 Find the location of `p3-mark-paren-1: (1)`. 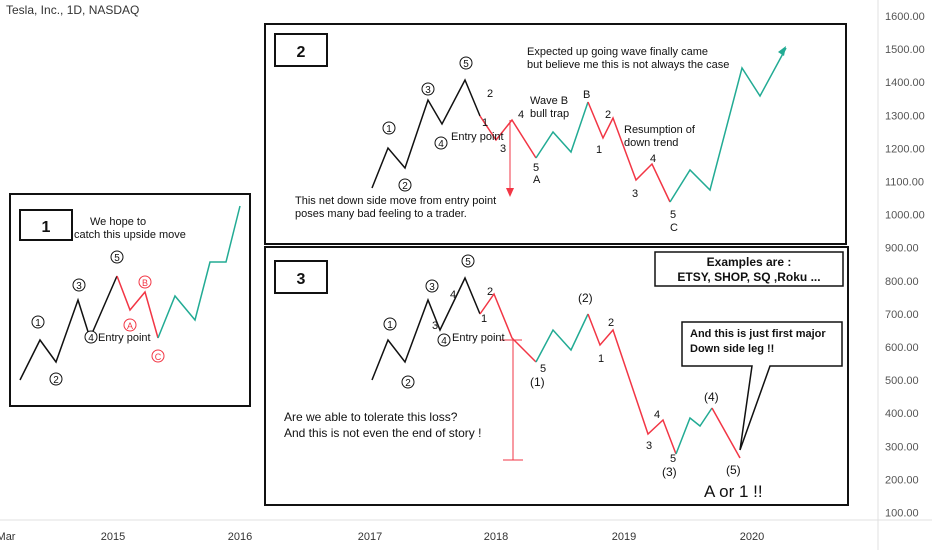

p3-mark-paren-1: (1) is located at coordinates (537, 382).